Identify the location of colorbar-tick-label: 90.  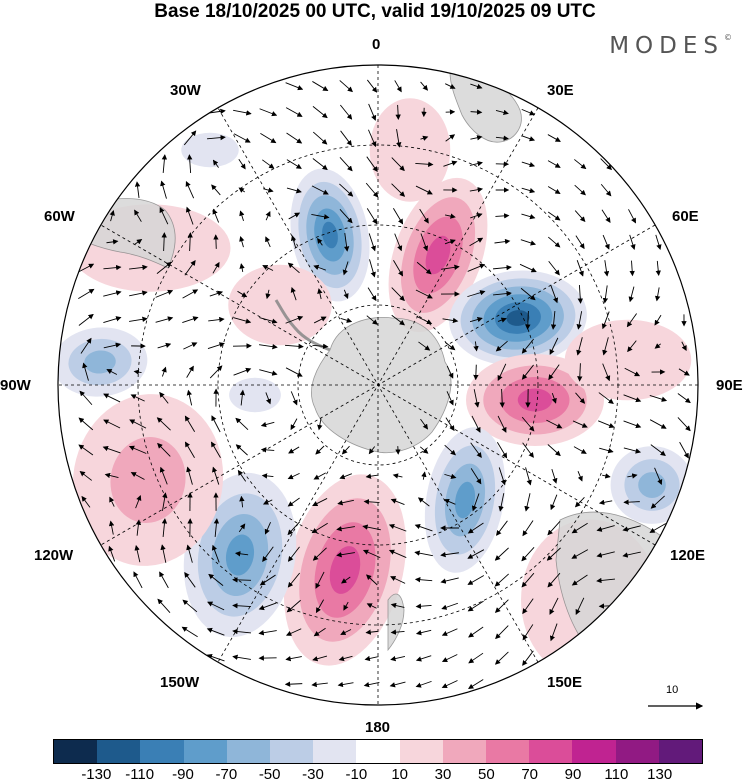
(573, 774).